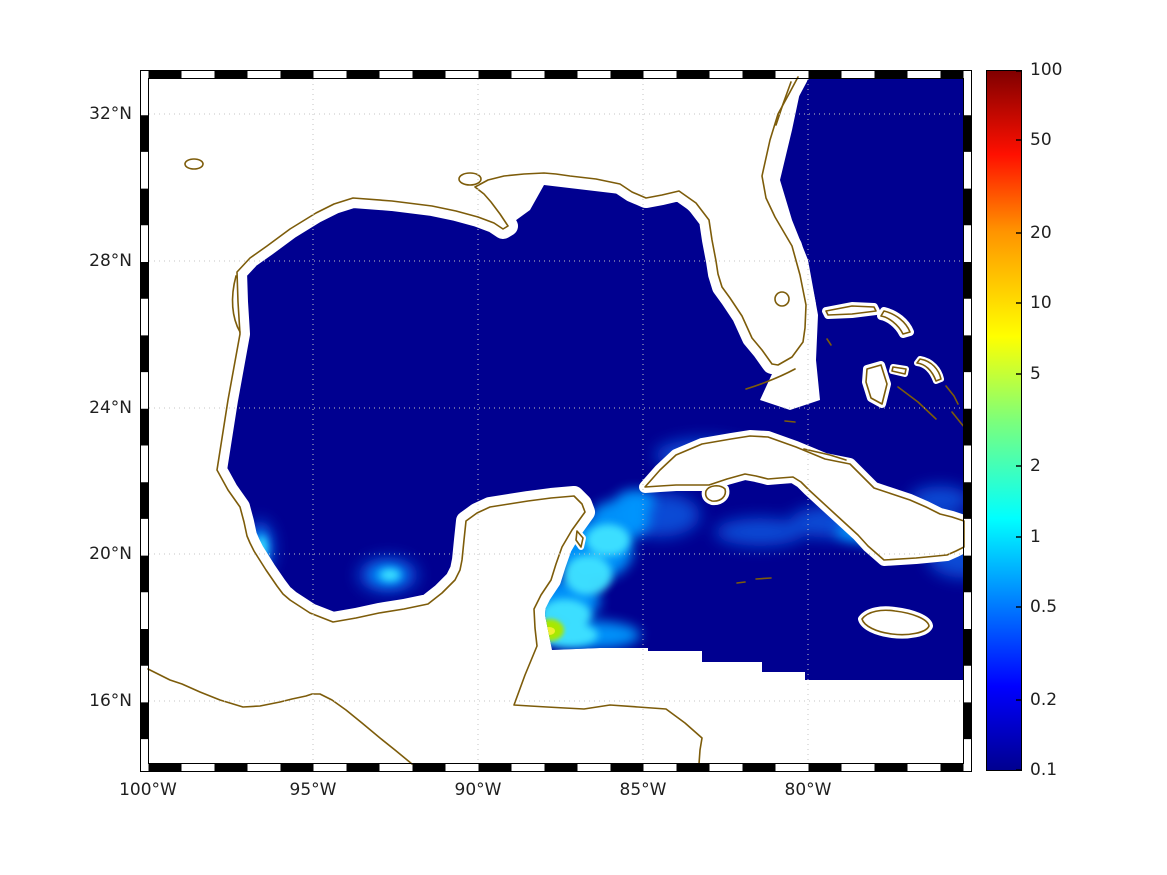 The image size is (1167, 875). I want to click on coastline-bimini, so click(829, 342).